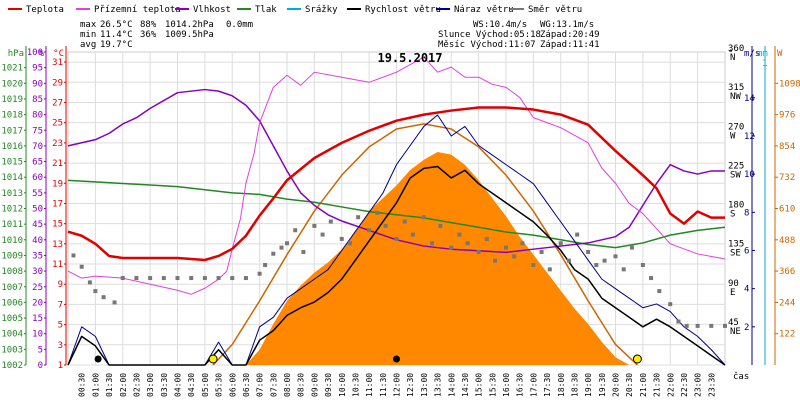 The height and width of the screenshot is (404, 800). What do you see at coordinates (12, 210) in the screenshot?
I see `pressure-tick-label: 1012` at bounding box center [12, 210].